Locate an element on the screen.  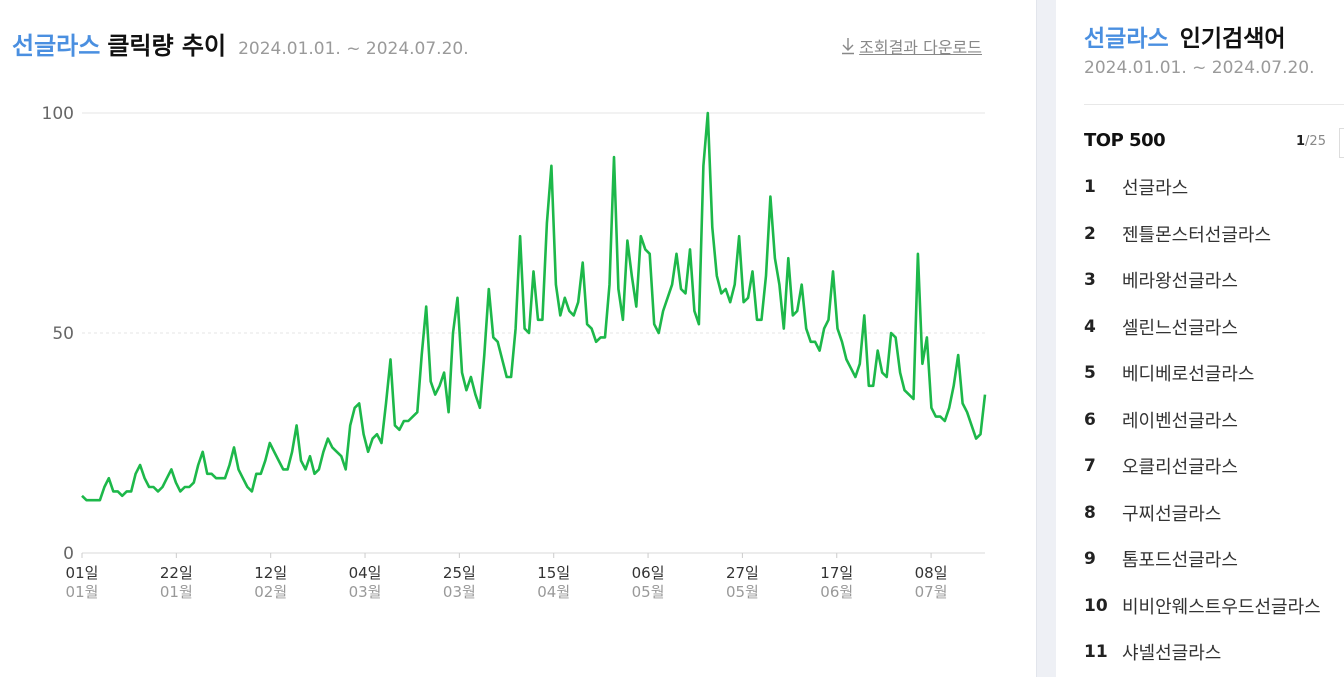
rank-number: 6 is located at coordinates (1090, 419).